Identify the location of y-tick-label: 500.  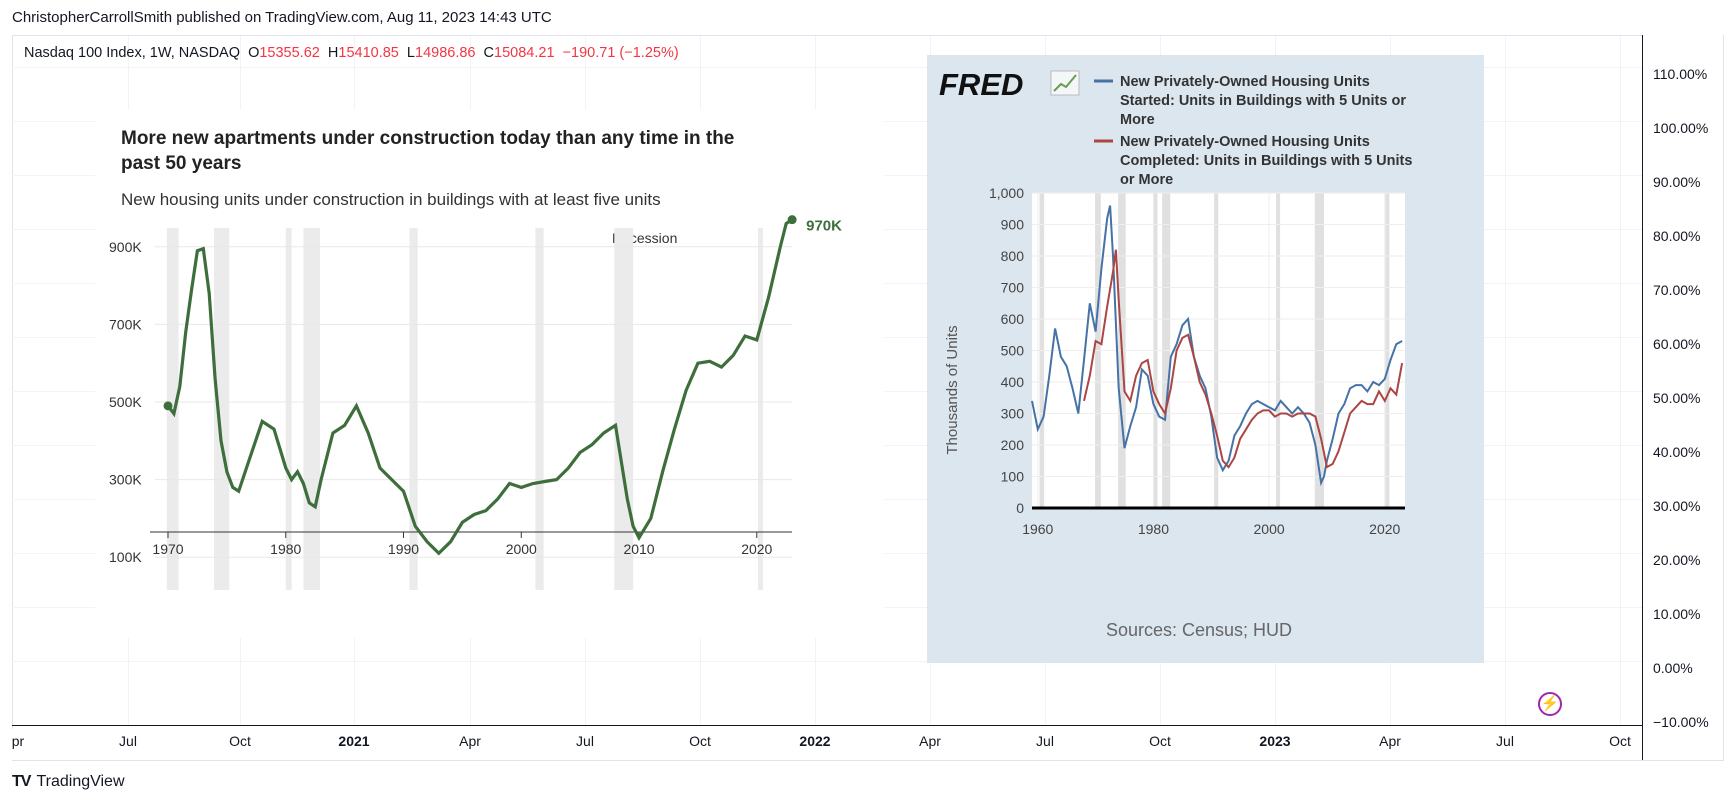
(1013, 351).